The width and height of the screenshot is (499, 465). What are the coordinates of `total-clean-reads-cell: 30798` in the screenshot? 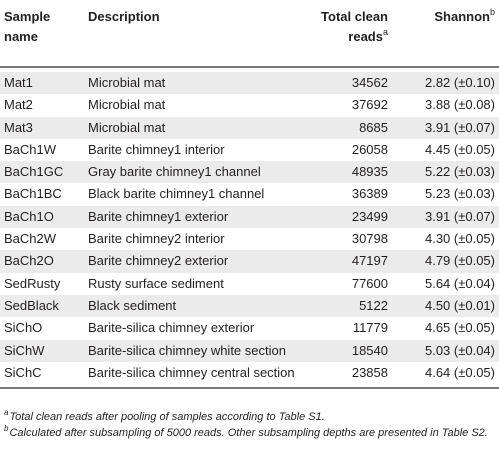 It's located at (369, 239).